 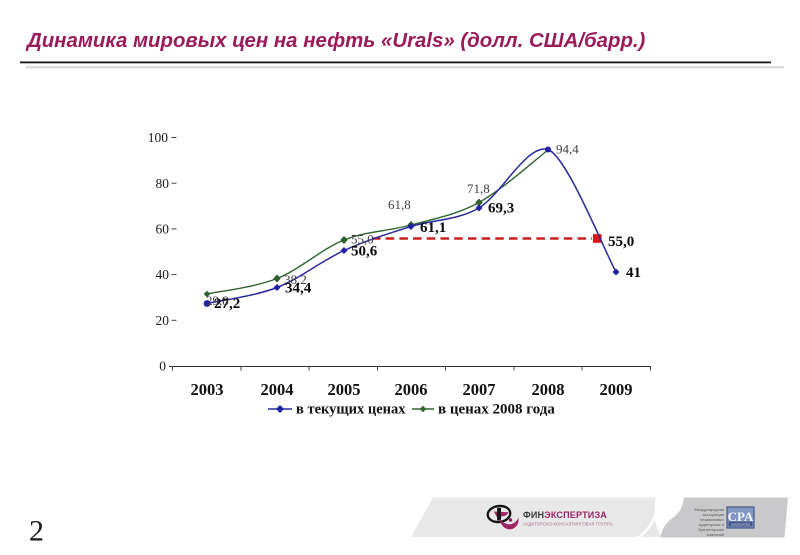 I want to click on svg-text: ASSOCIATES, so click(x=740, y=524).